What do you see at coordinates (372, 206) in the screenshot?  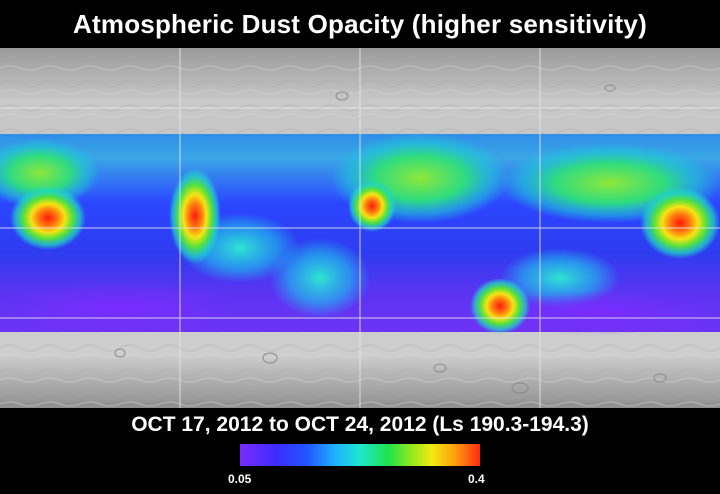 I see `hotspot-central` at bounding box center [372, 206].